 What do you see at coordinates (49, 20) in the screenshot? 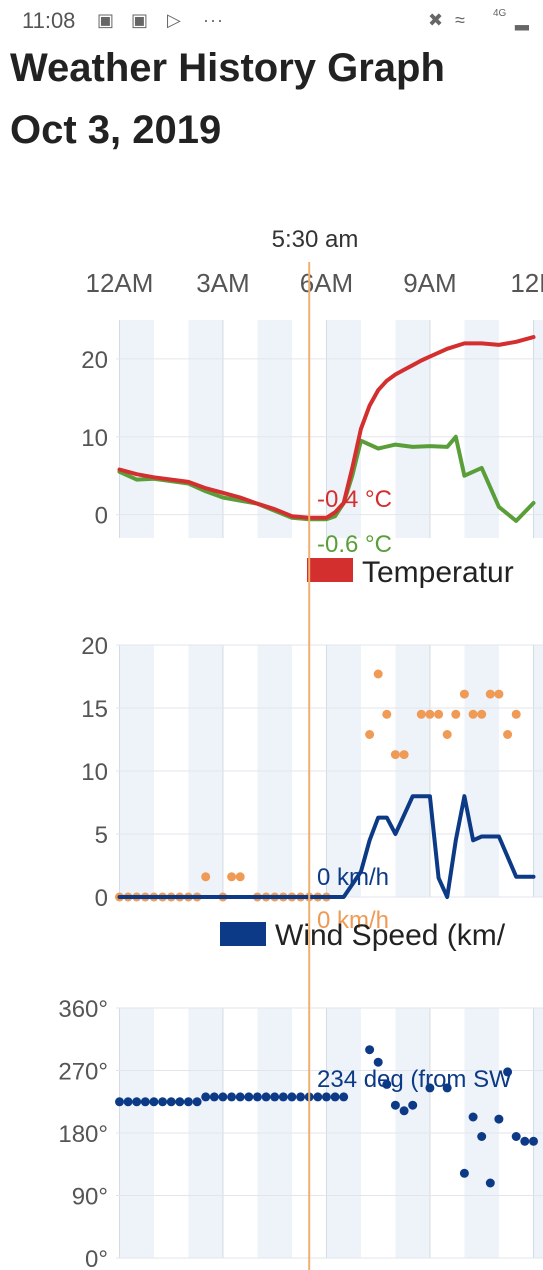
I see `status-time: 11:08` at bounding box center [49, 20].